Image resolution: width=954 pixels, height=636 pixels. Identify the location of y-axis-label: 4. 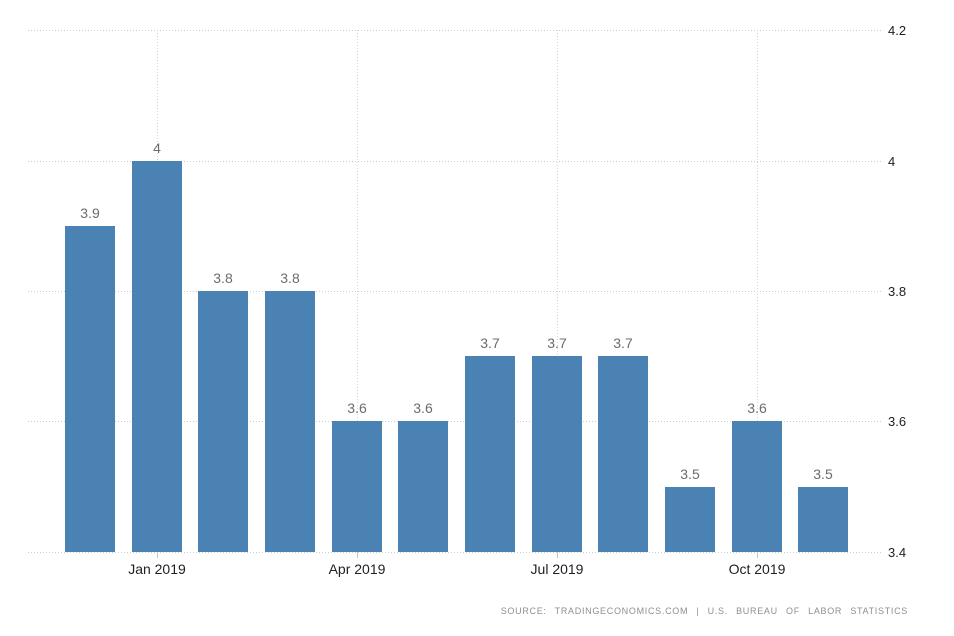
(892, 161).